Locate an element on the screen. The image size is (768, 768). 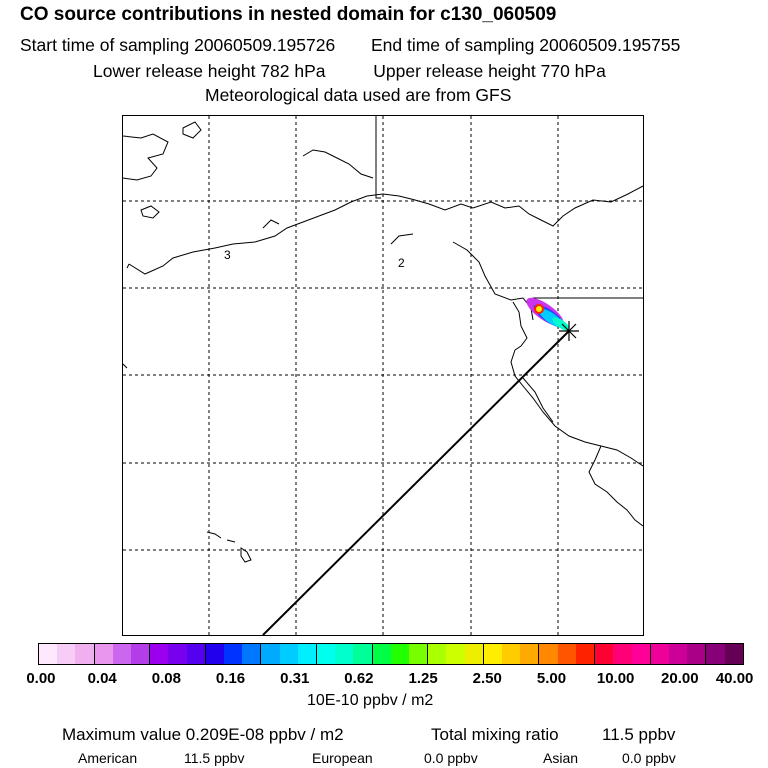
european-value: 0.0 ppbv is located at coordinates (451, 758).